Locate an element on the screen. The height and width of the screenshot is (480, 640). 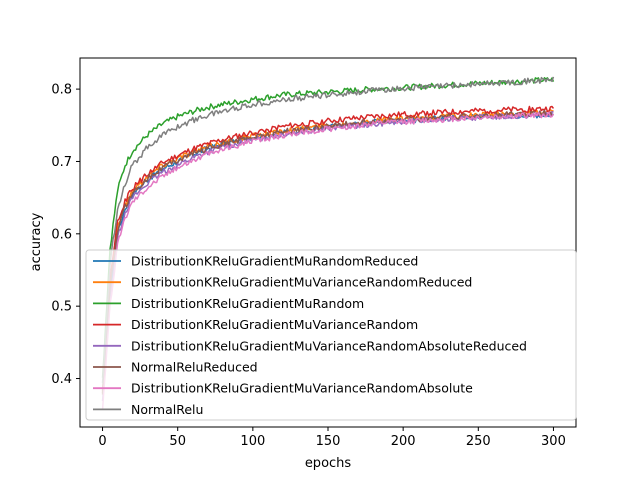
y-tick-label: 0.4 is located at coordinates (61, 379).